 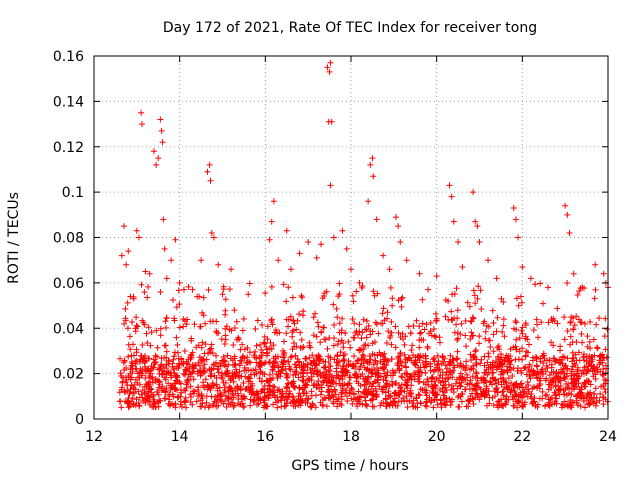 What do you see at coordinates (94, 437) in the screenshot?
I see `x-tick-label: 12` at bounding box center [94, 437].